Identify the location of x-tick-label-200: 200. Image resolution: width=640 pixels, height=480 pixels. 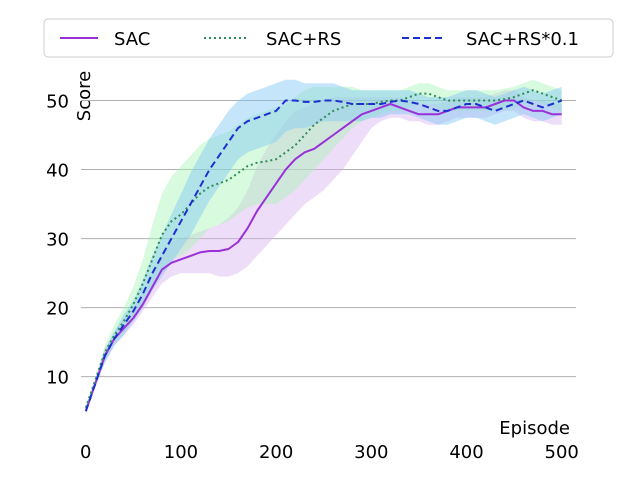
(276, 452).